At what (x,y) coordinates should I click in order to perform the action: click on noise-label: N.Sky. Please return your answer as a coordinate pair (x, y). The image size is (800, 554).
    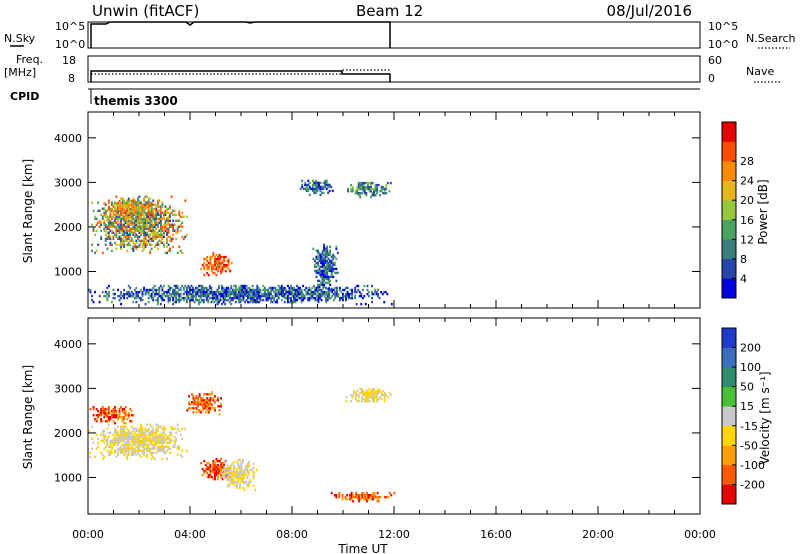
    Looking at the image, I should click on (20, 38).